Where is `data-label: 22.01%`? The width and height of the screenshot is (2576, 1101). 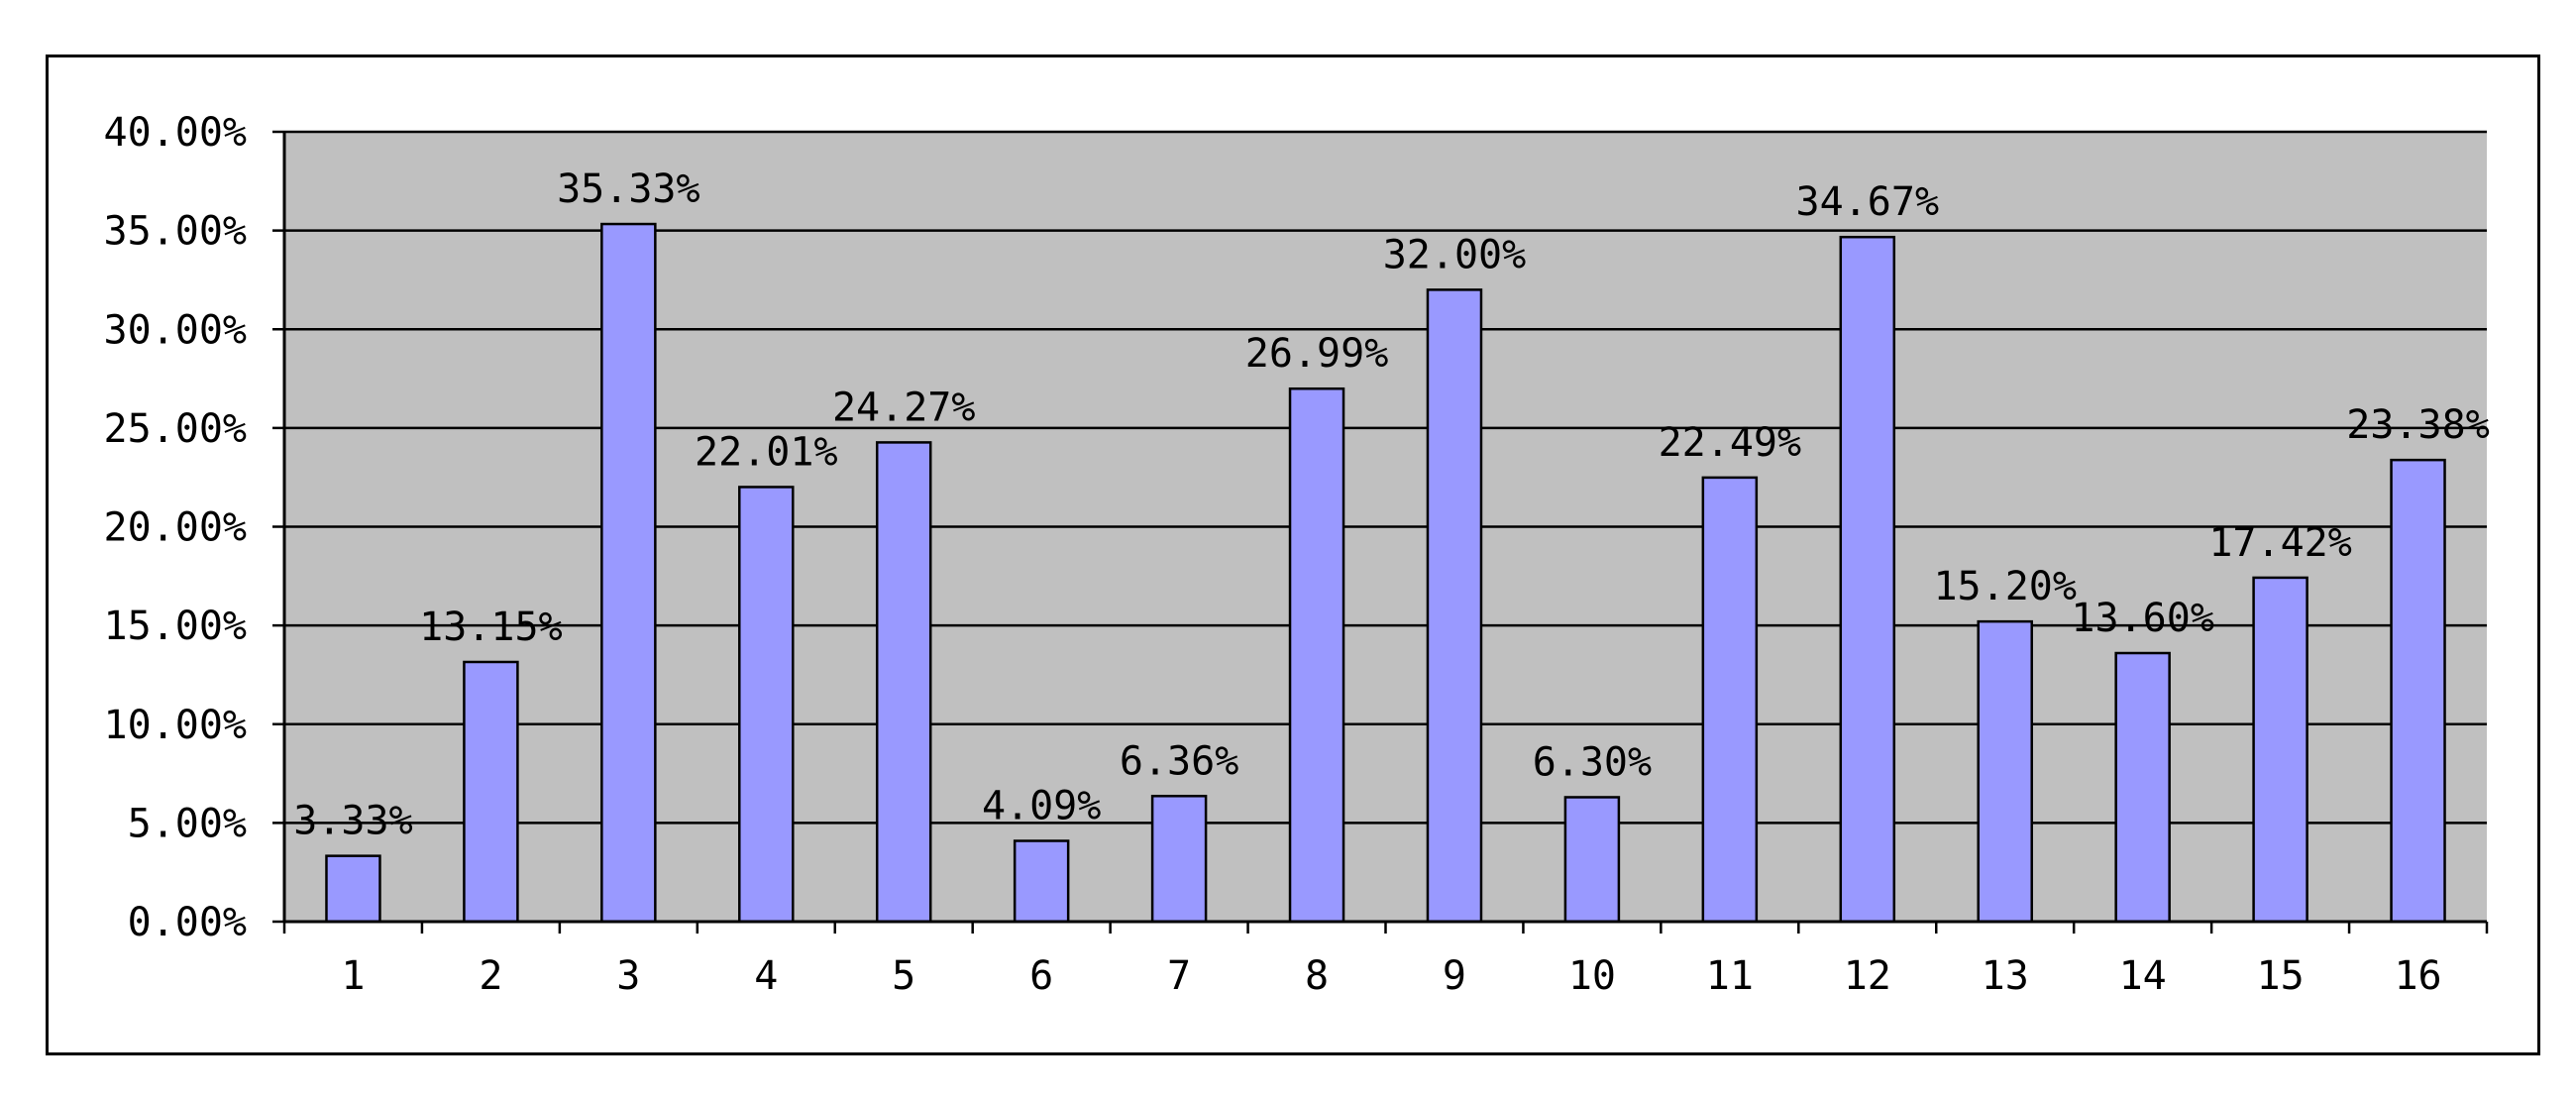 data-label: 22.01% is located at coordinates (766, 452).